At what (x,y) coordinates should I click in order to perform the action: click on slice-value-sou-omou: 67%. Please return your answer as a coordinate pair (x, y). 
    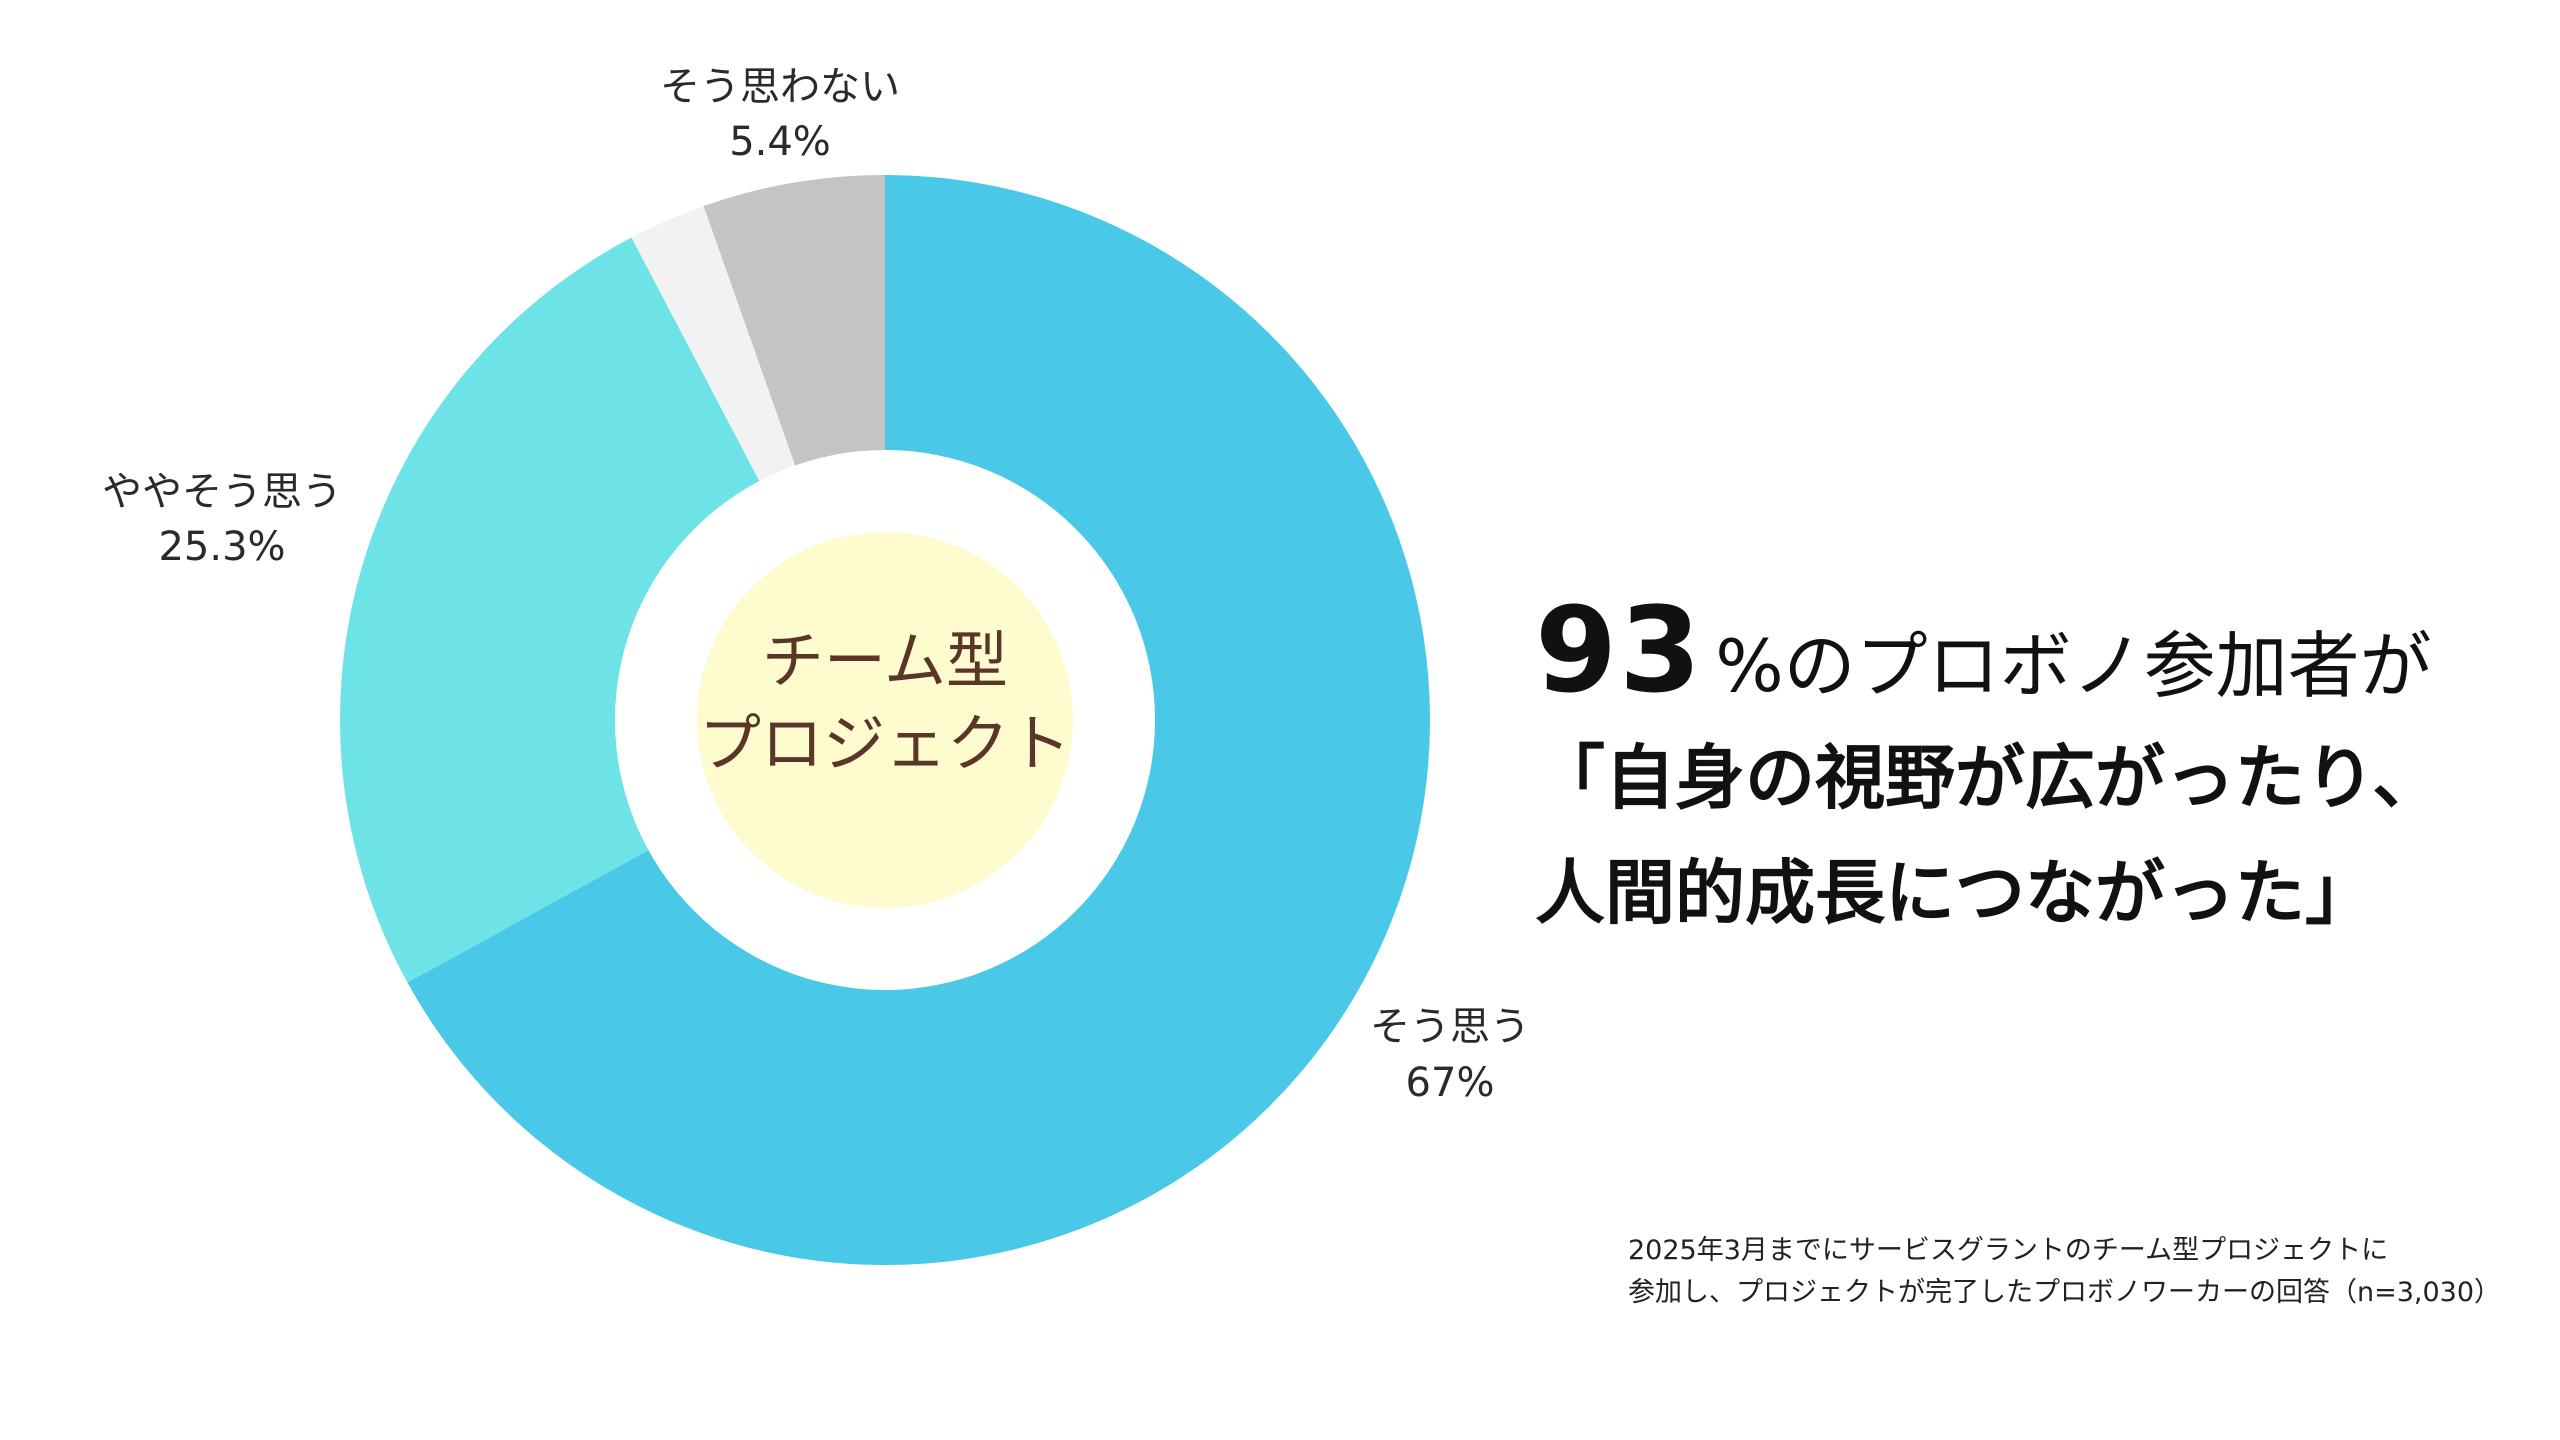
    Looking at the image, I should click on (1450, 1083).